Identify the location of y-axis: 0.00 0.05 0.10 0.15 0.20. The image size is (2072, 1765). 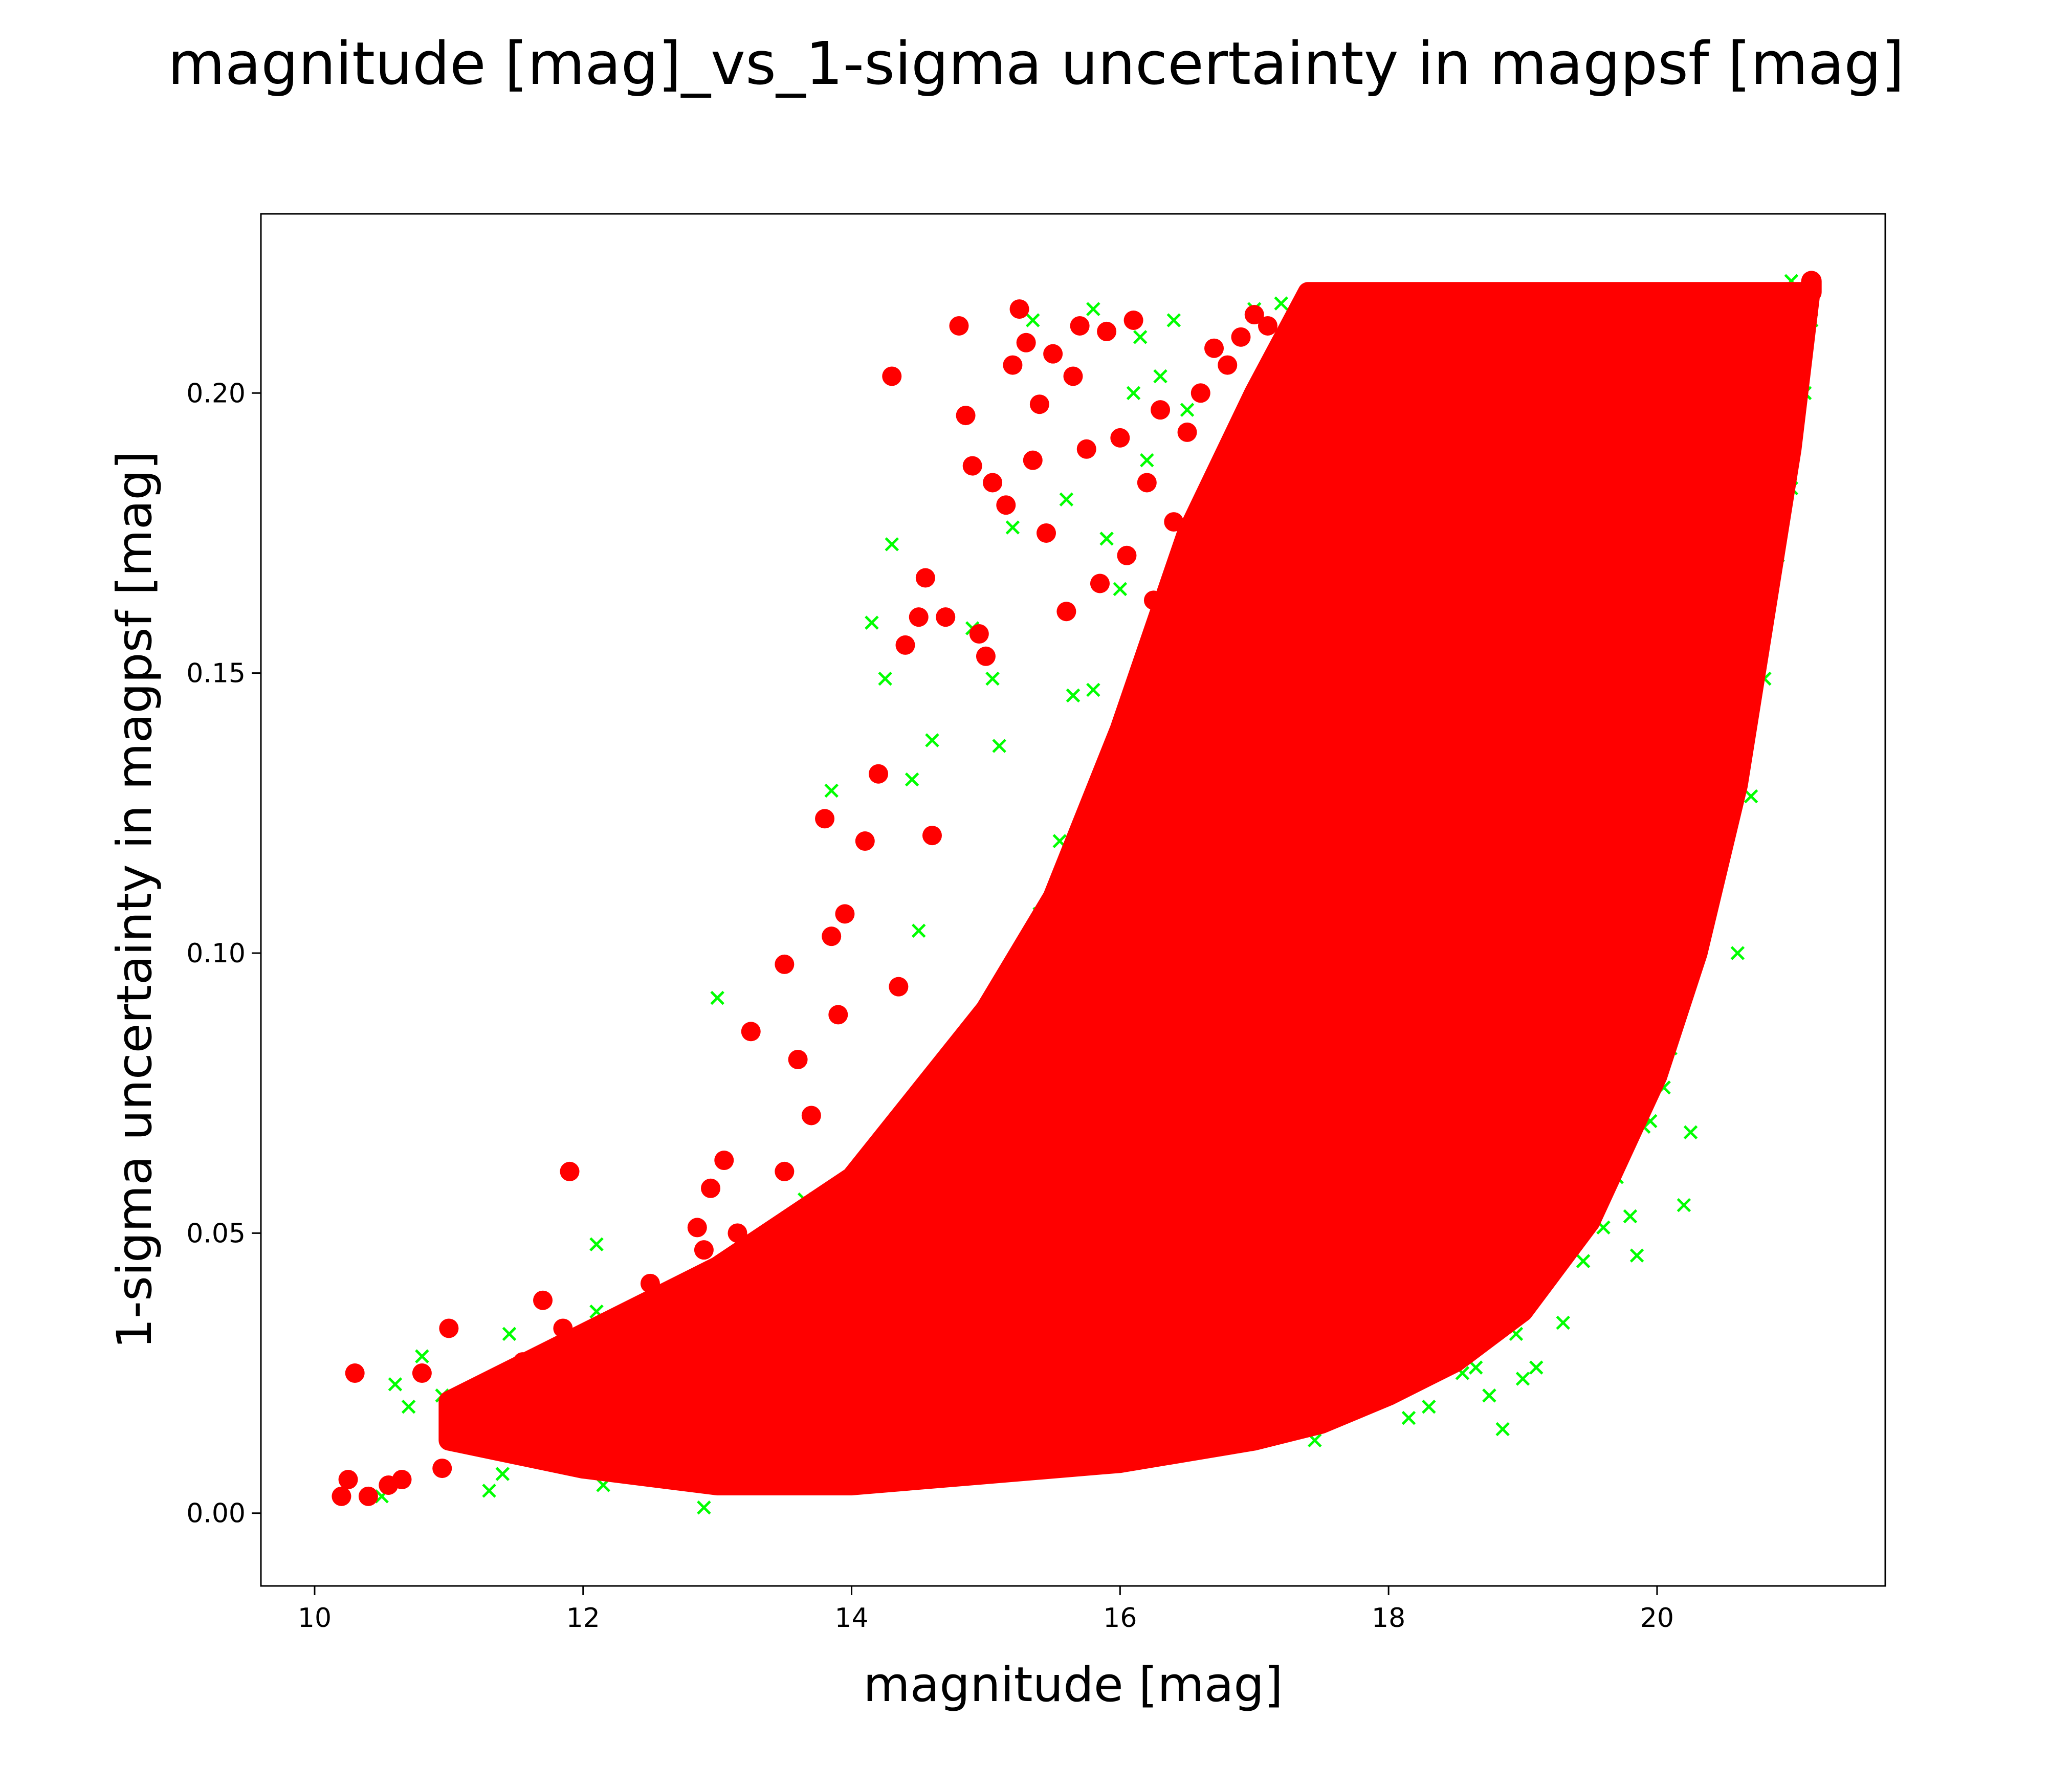
(223, 953).